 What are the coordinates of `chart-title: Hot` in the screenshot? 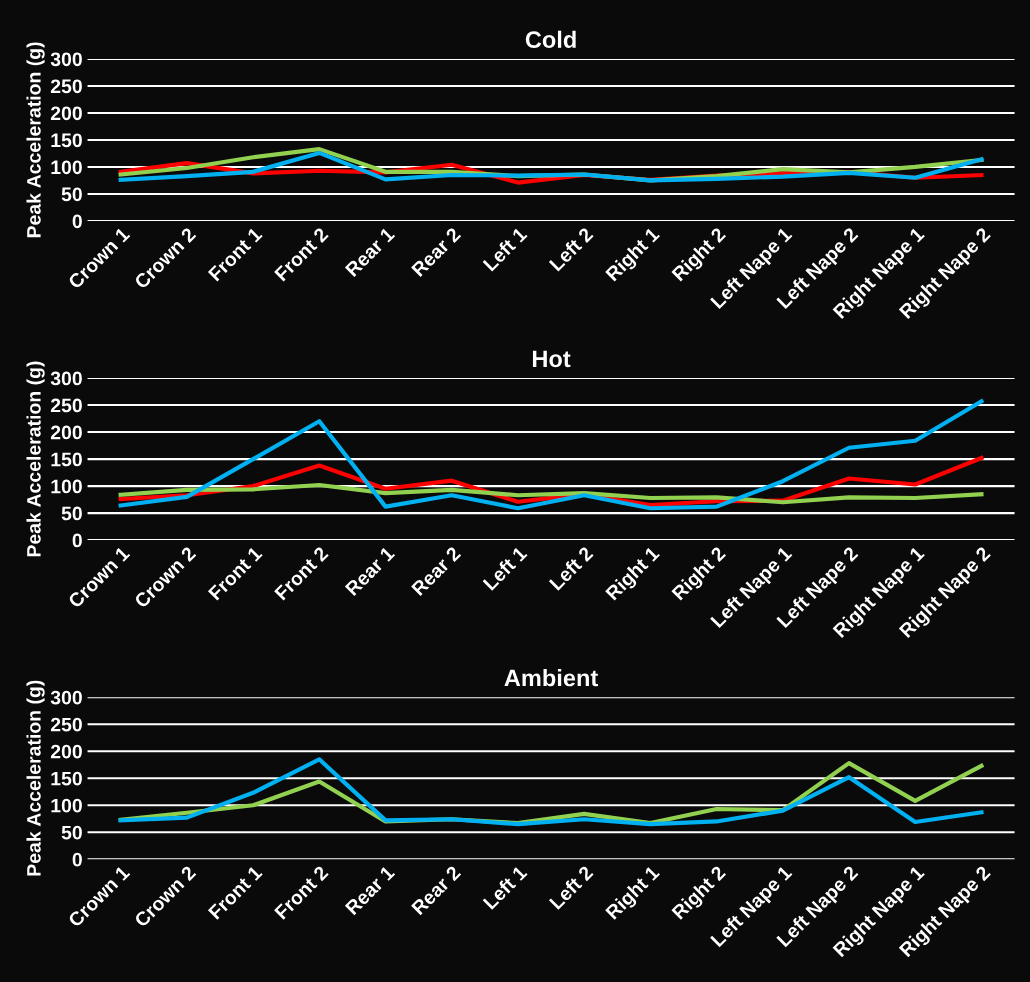 It's located at (551, 359).